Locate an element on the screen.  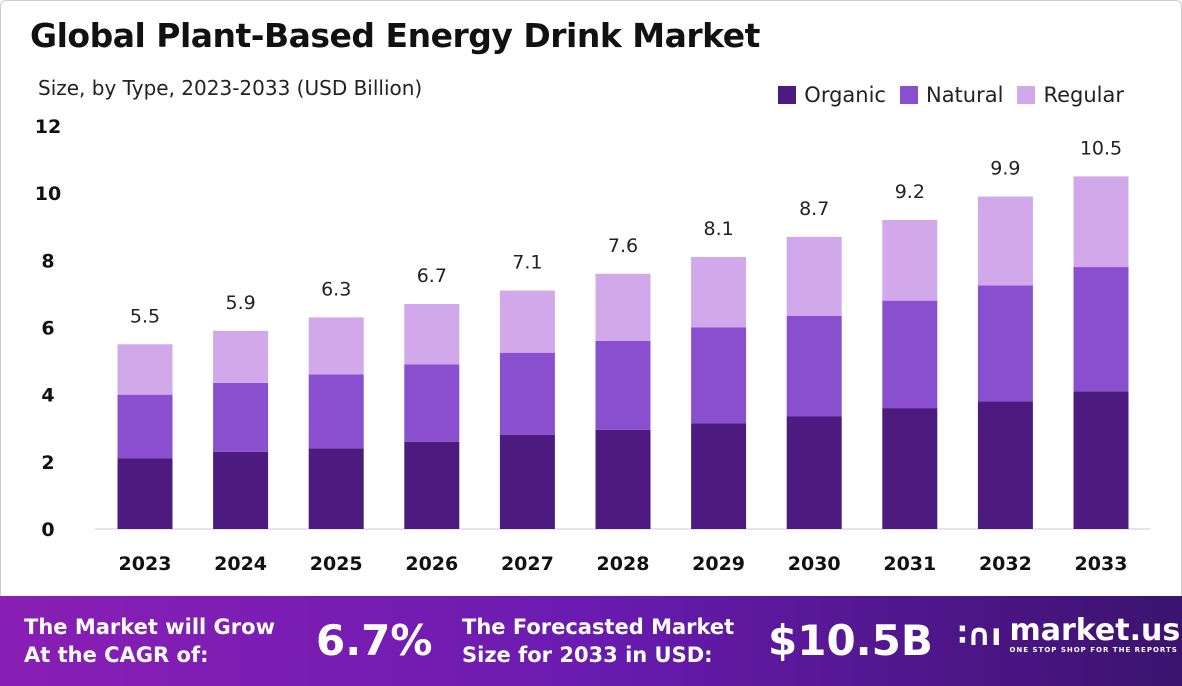
forecast-label-line-2: Size for 2033 in USD: is located at coordinates (587, 655).